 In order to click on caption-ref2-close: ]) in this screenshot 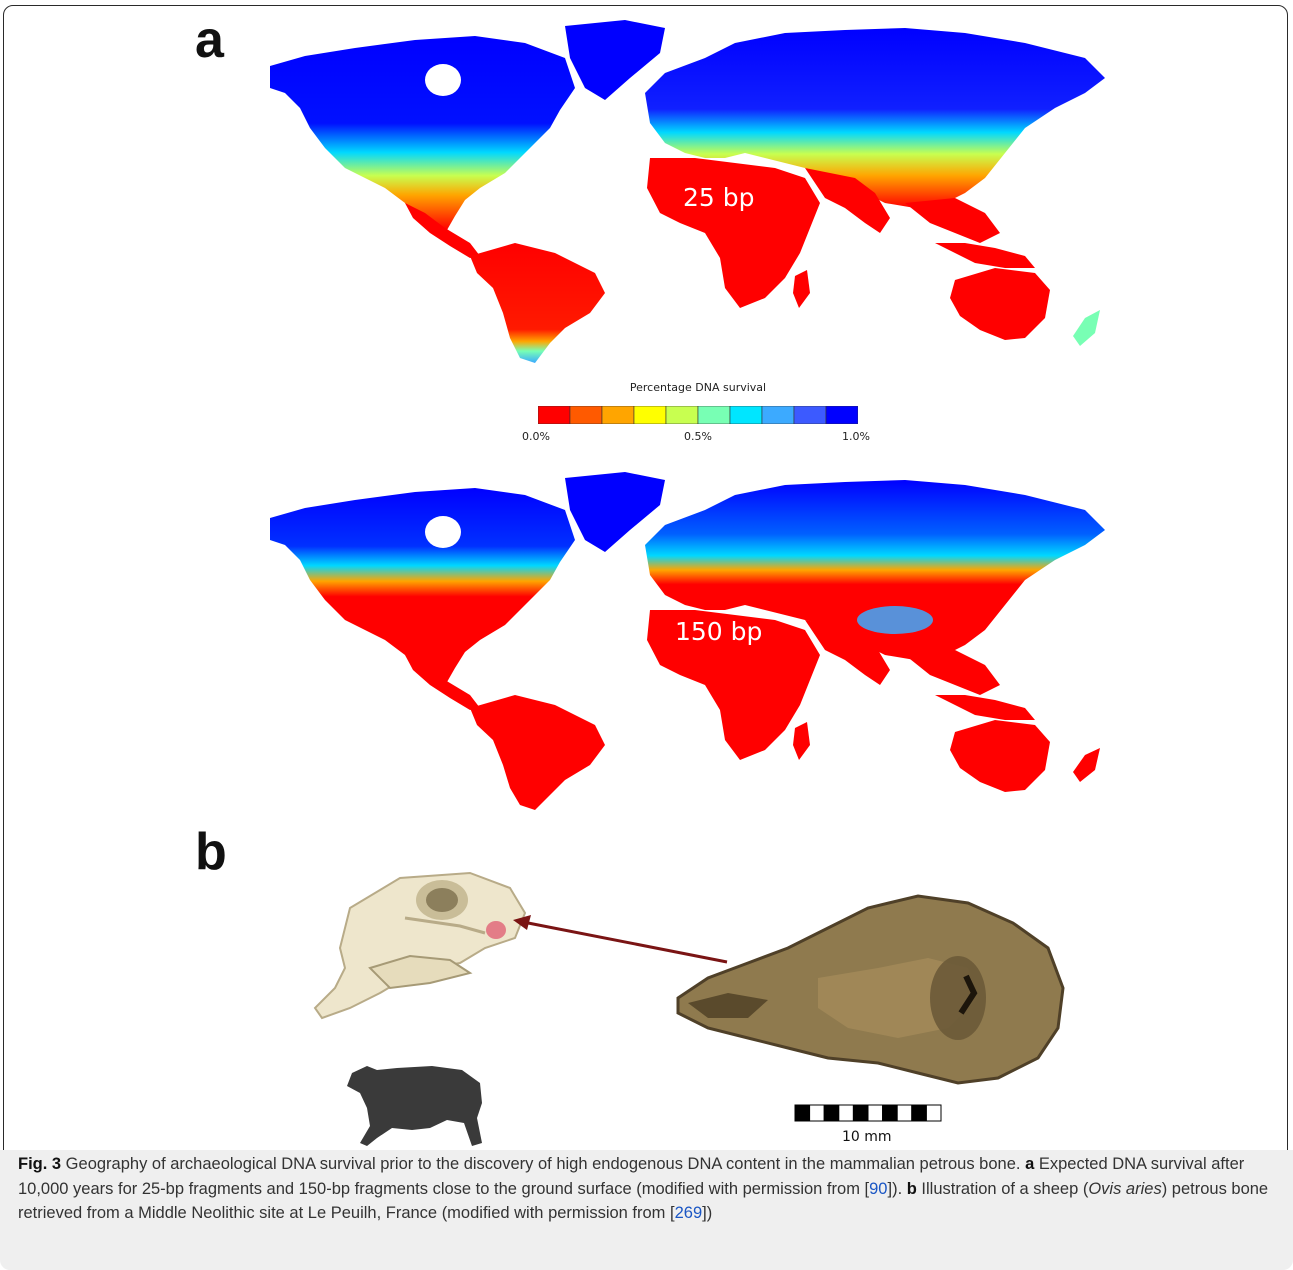, I will do `click(707, 1213)`.